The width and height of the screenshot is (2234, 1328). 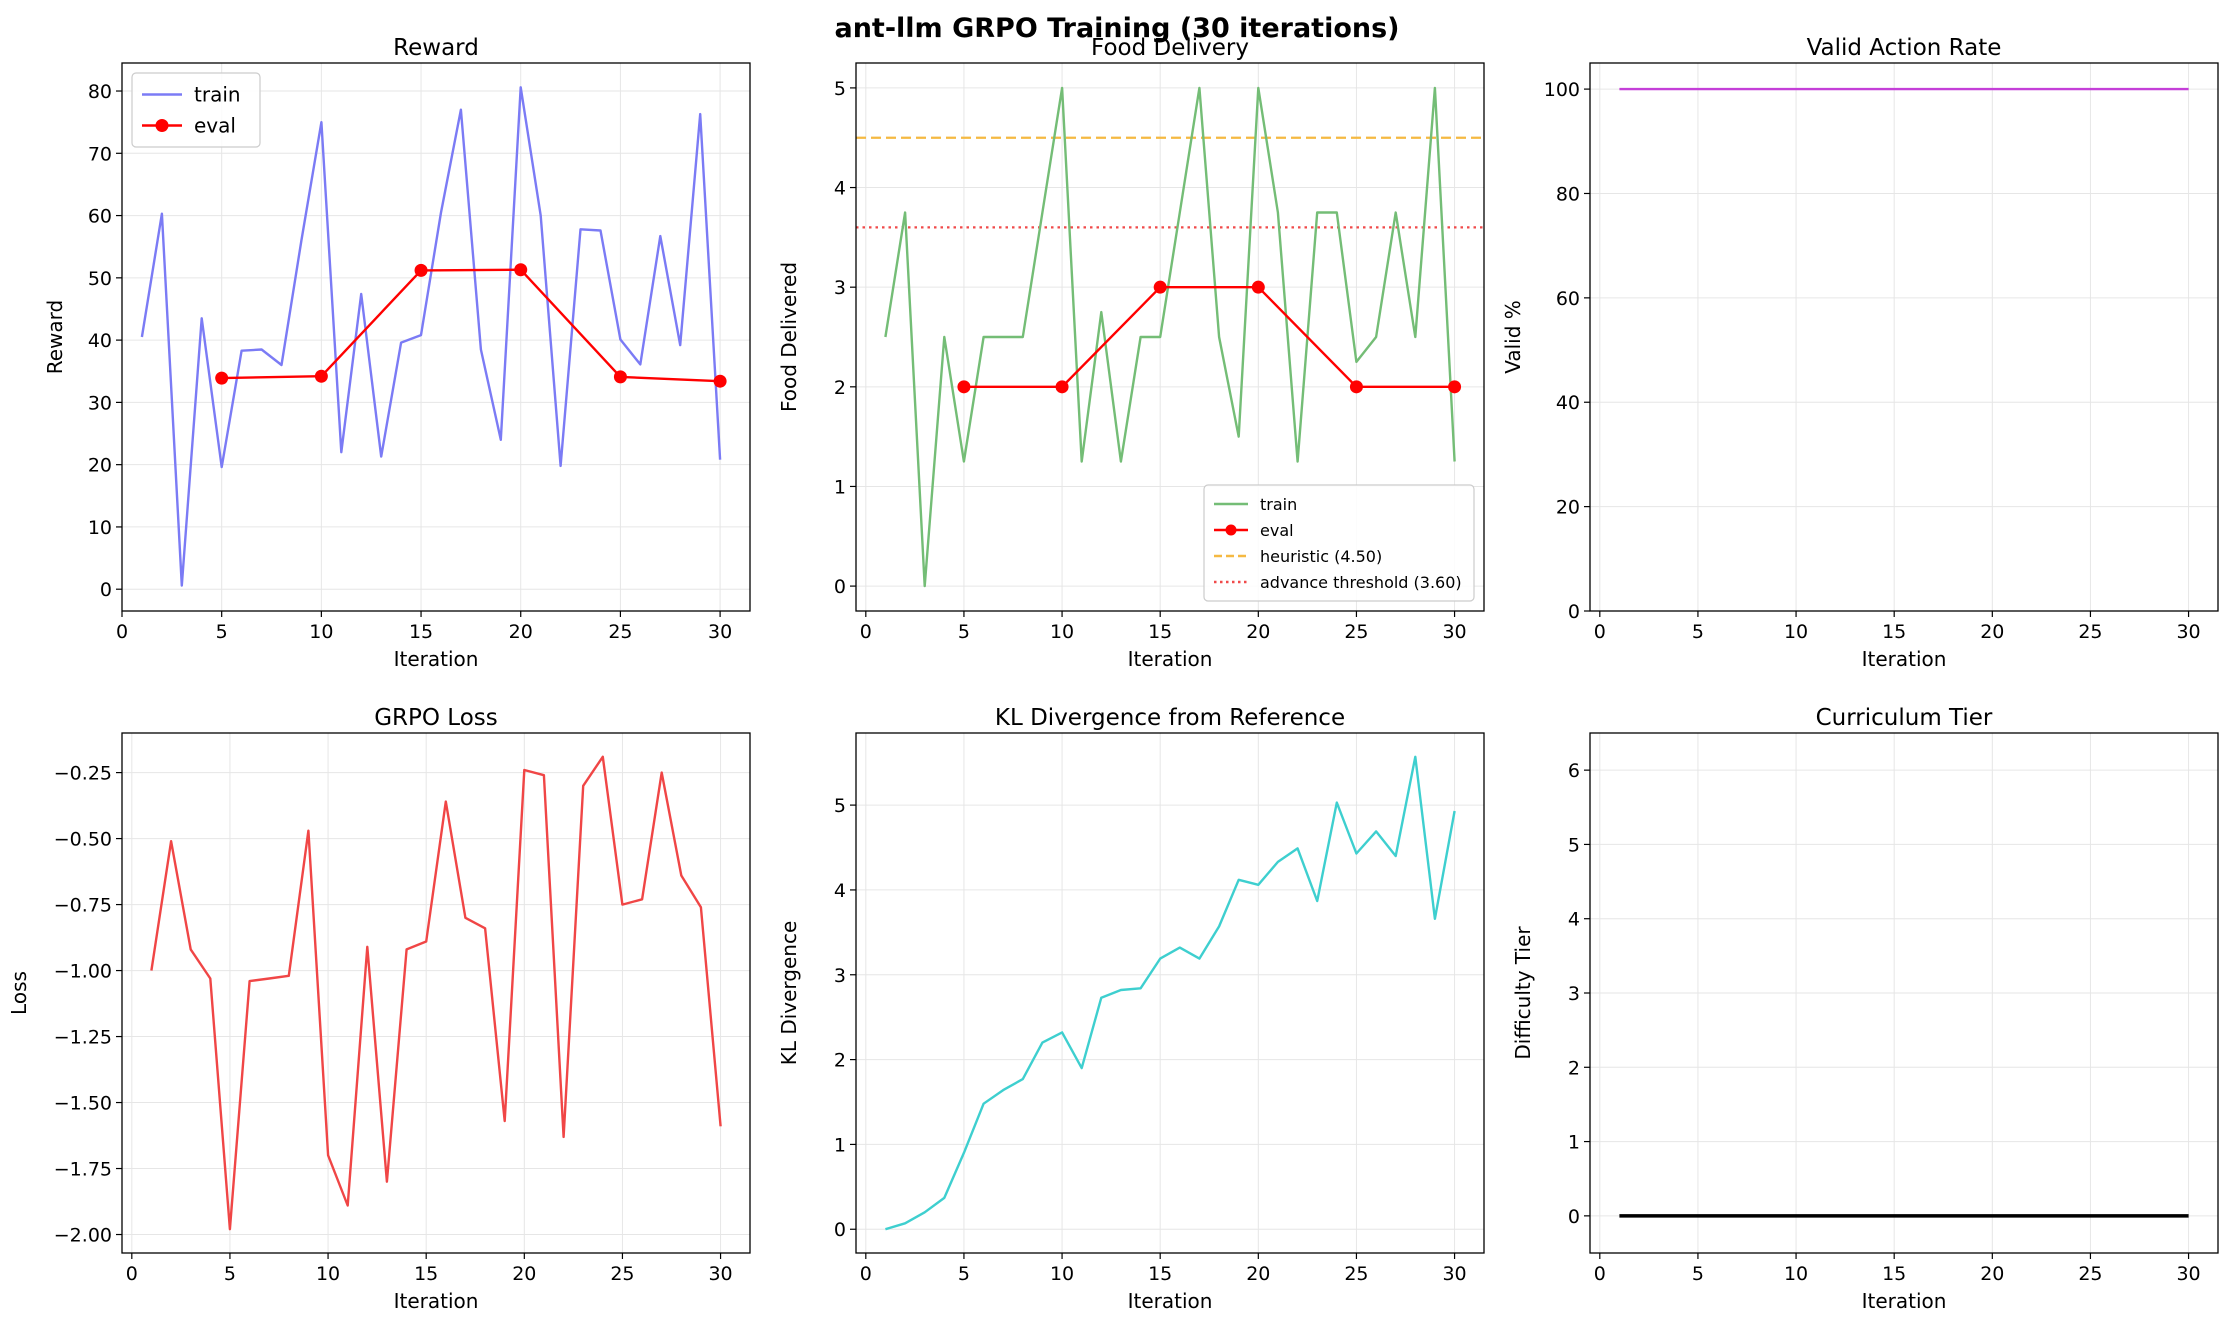 I want to click on figure-title: ant-llm GRPO Training (30 iterations), so click(x=1116, y=28).